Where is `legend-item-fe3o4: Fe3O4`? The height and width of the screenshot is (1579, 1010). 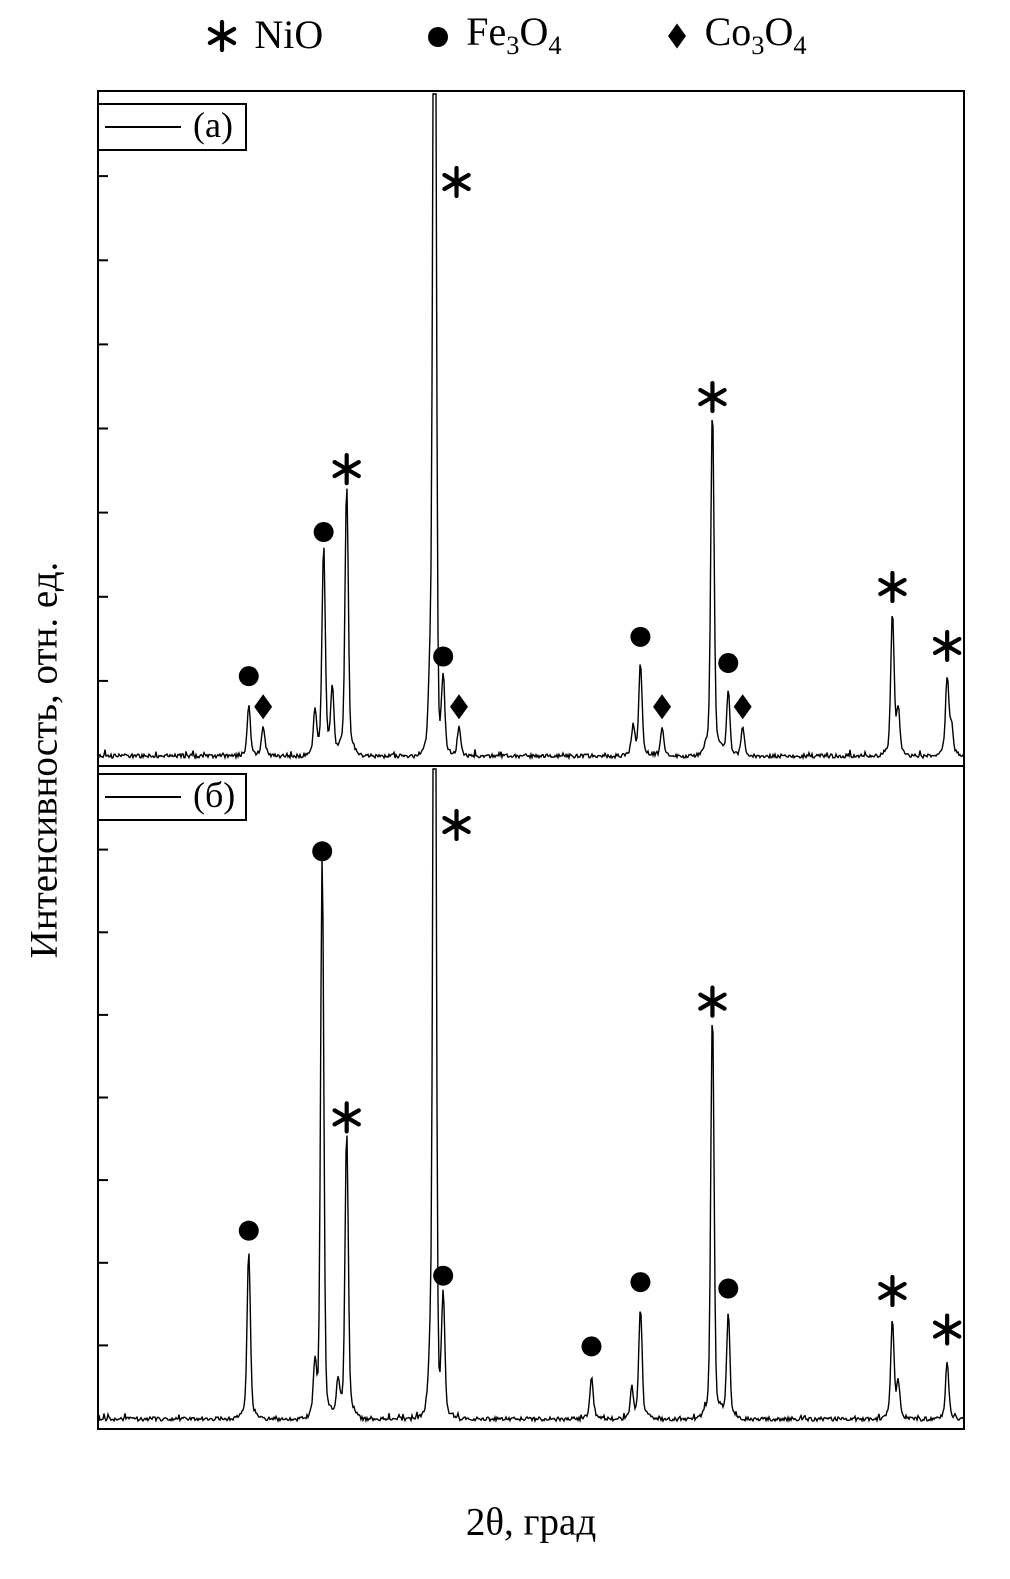
legend-item-fe3o4: Fe3O4 is located at coordinates (492, 34).